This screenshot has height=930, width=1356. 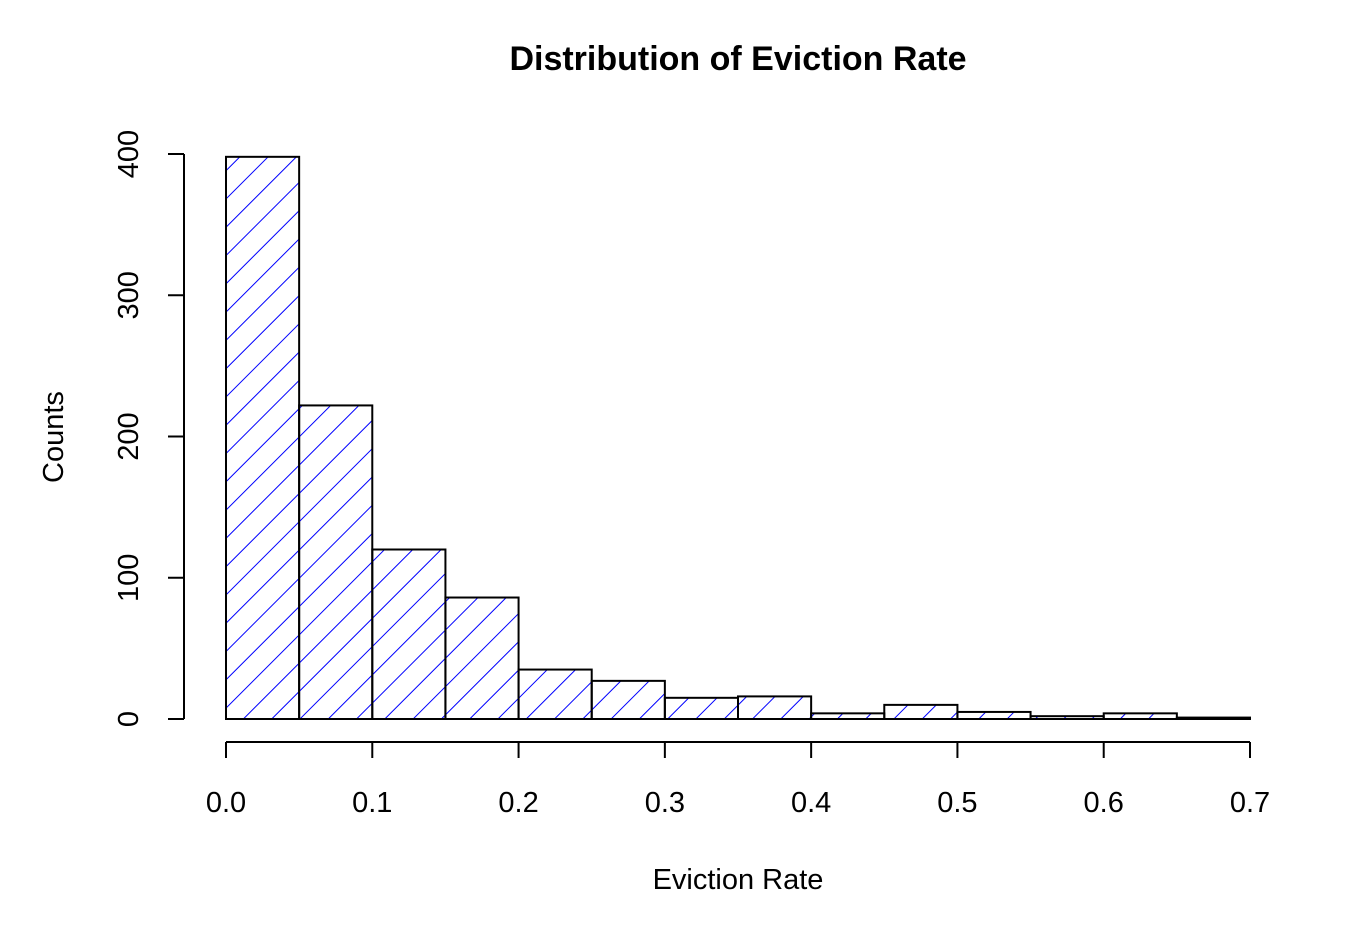 What do you see at coordinates (518, 803) in the screenshot?
I see `x-tick-label: 0.2` at bounding box center [518, 803].